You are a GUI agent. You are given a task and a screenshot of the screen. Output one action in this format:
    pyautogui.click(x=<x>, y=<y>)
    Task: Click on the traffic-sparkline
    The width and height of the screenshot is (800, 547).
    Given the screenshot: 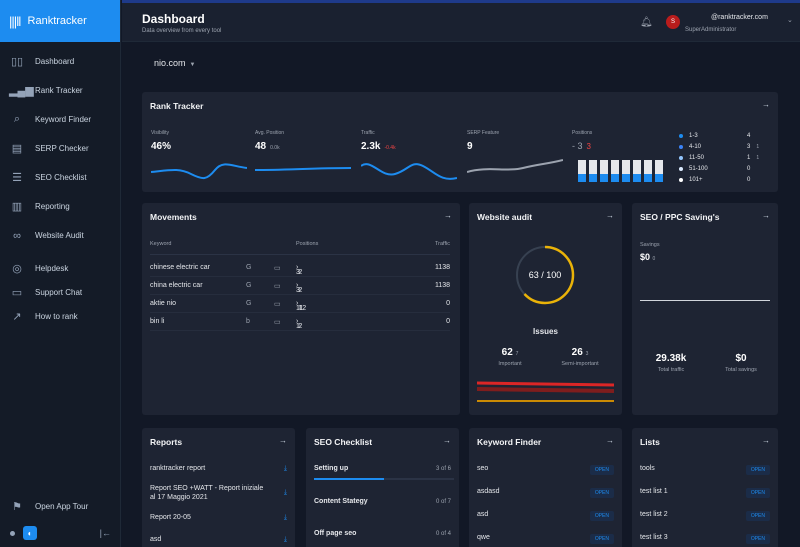 What is the action you would take?
    pyautogui.click(x=409, y=171)
    